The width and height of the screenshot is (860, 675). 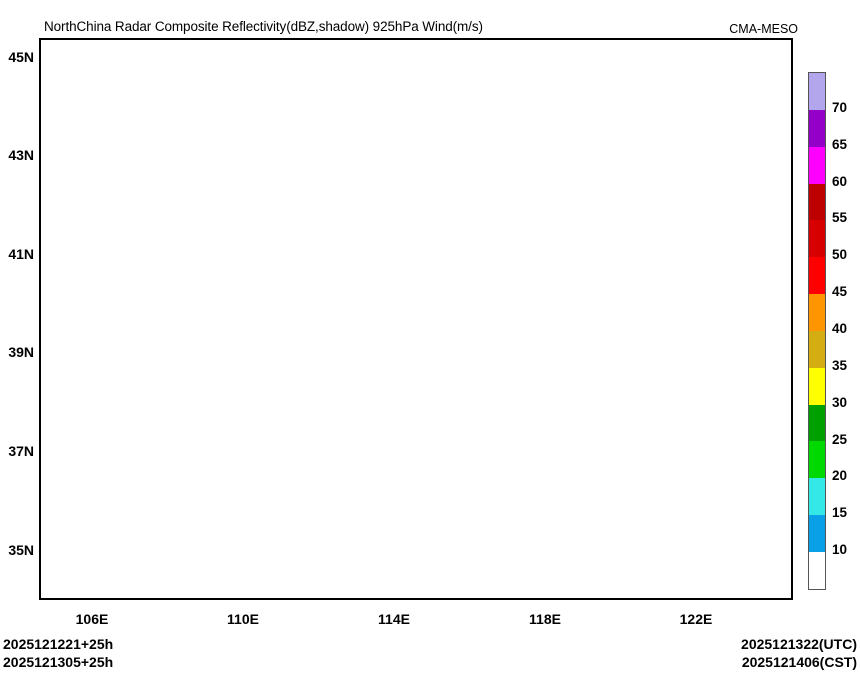 What do you see at coordinates (799, 662) in the screenshot?
I see `valid-time-cst: 2025121406(CST)` at bounding box center [799, 662].